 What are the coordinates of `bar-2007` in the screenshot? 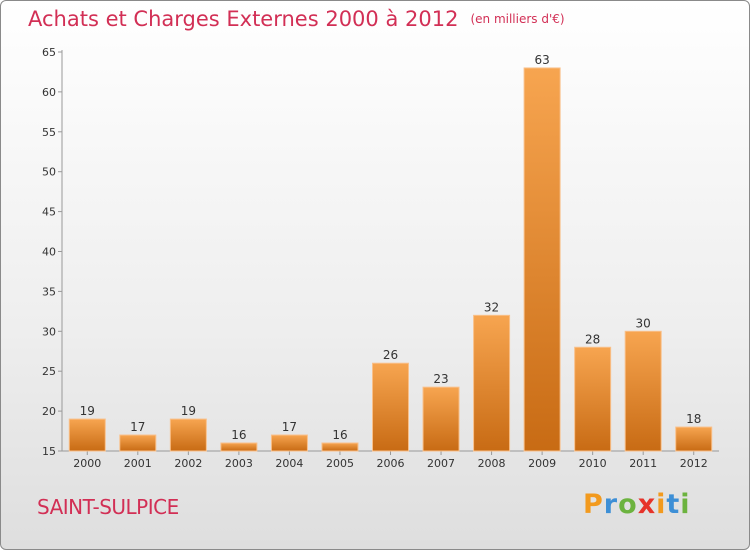 It's located at (441, 419).